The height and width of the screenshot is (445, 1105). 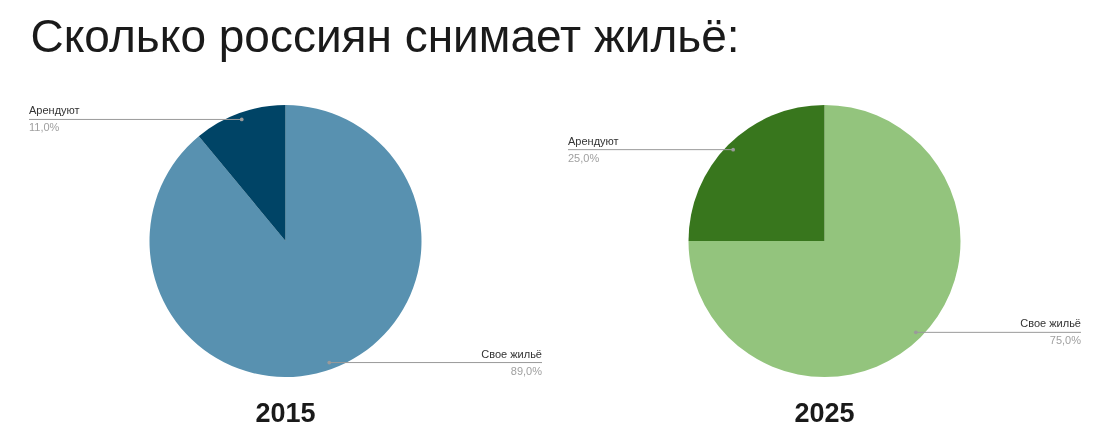 What do you see at coordinates (824, 413) in the screenshot?
I see `text: 2025` at bounding box center [824, 413].